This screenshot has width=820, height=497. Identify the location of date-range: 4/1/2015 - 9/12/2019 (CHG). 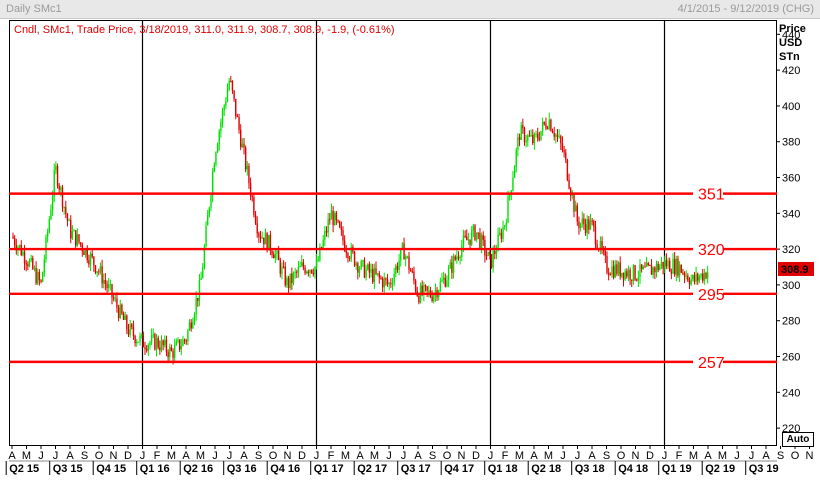
(745, 9).